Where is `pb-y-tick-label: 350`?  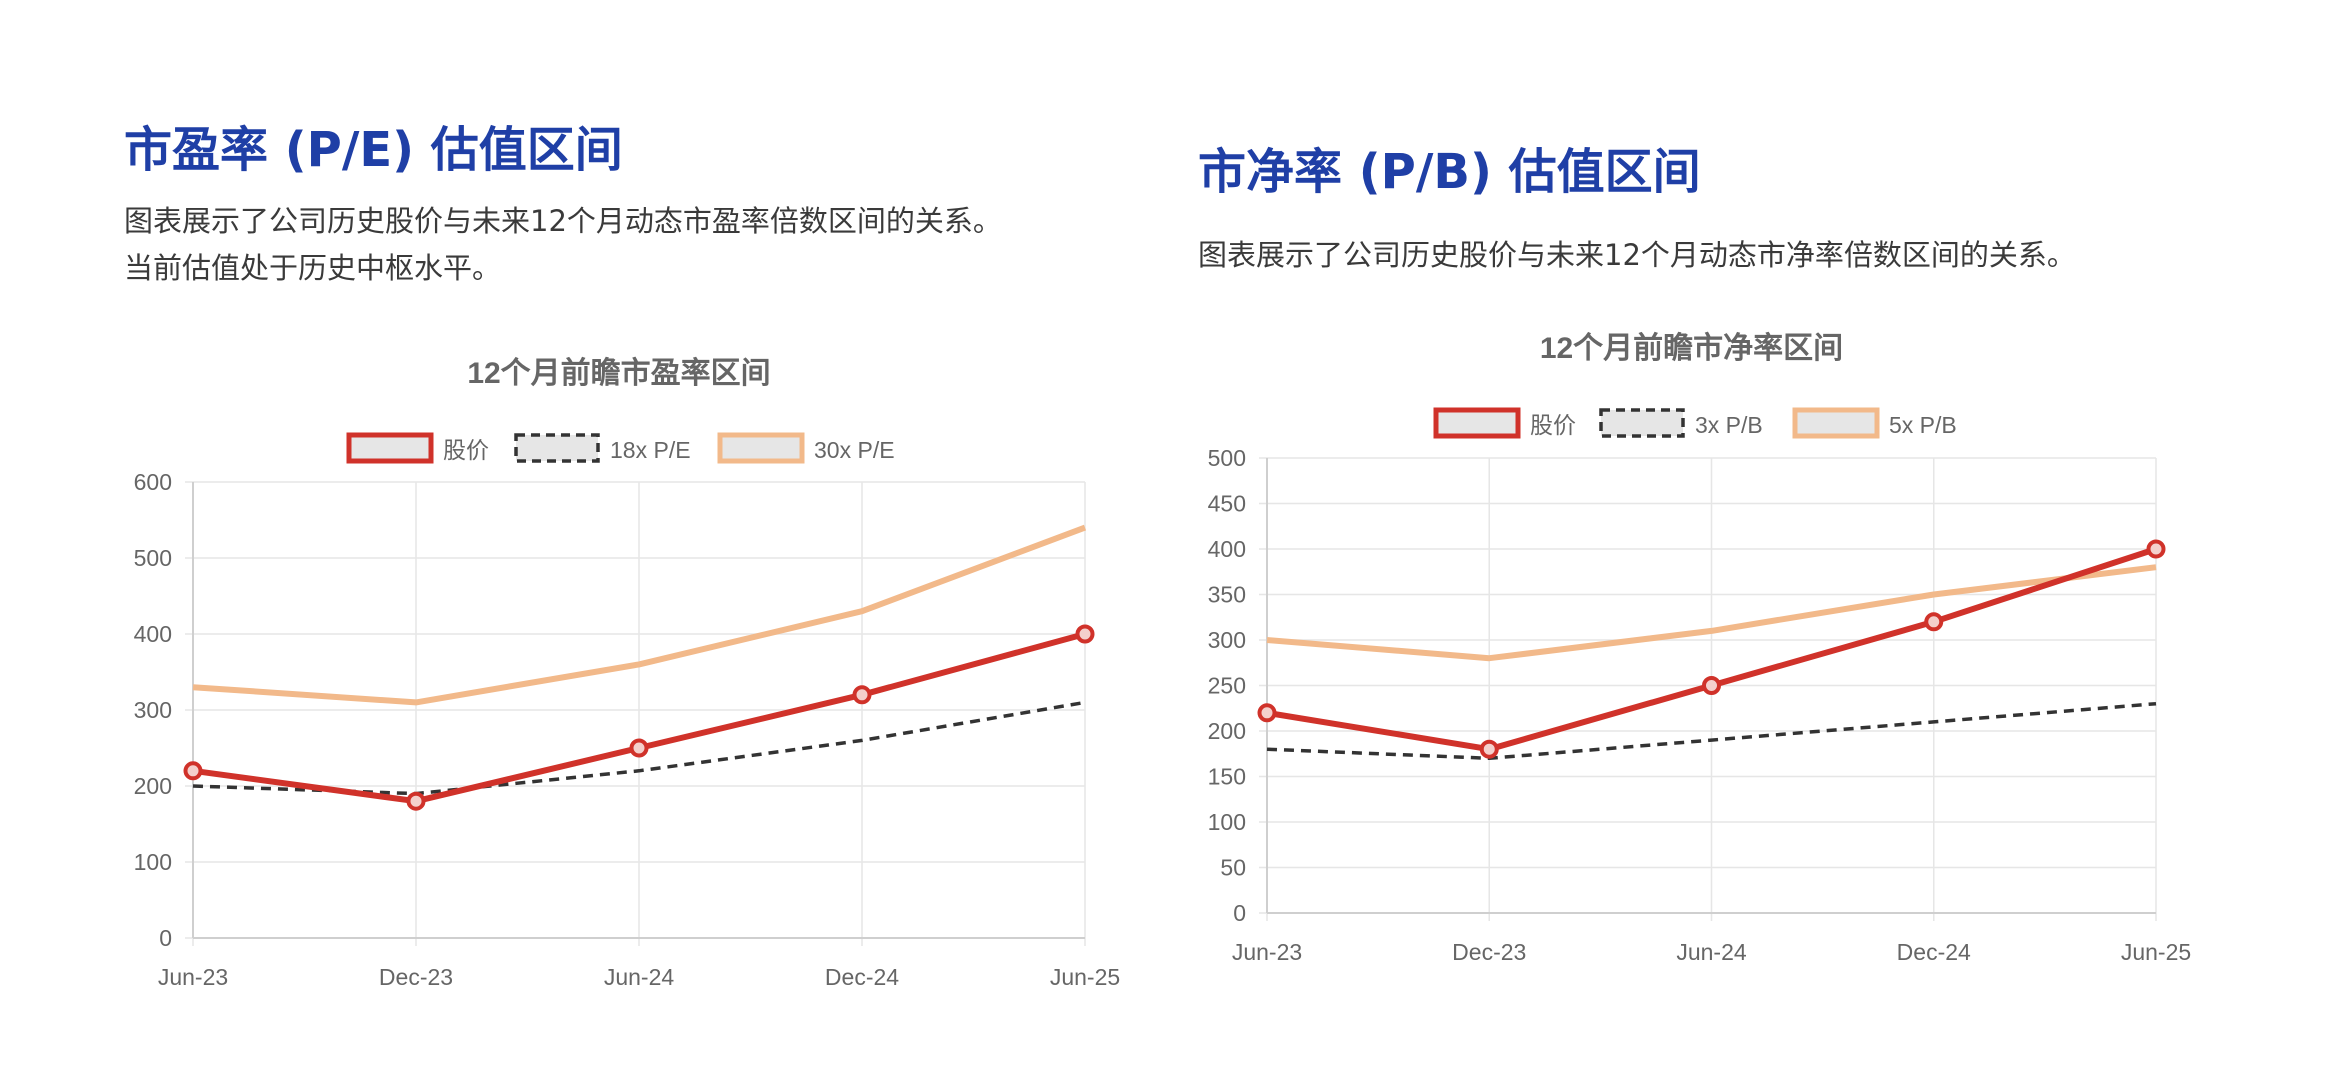
pb-y-tick-label: 350 is located at coordinates (1227, 595).